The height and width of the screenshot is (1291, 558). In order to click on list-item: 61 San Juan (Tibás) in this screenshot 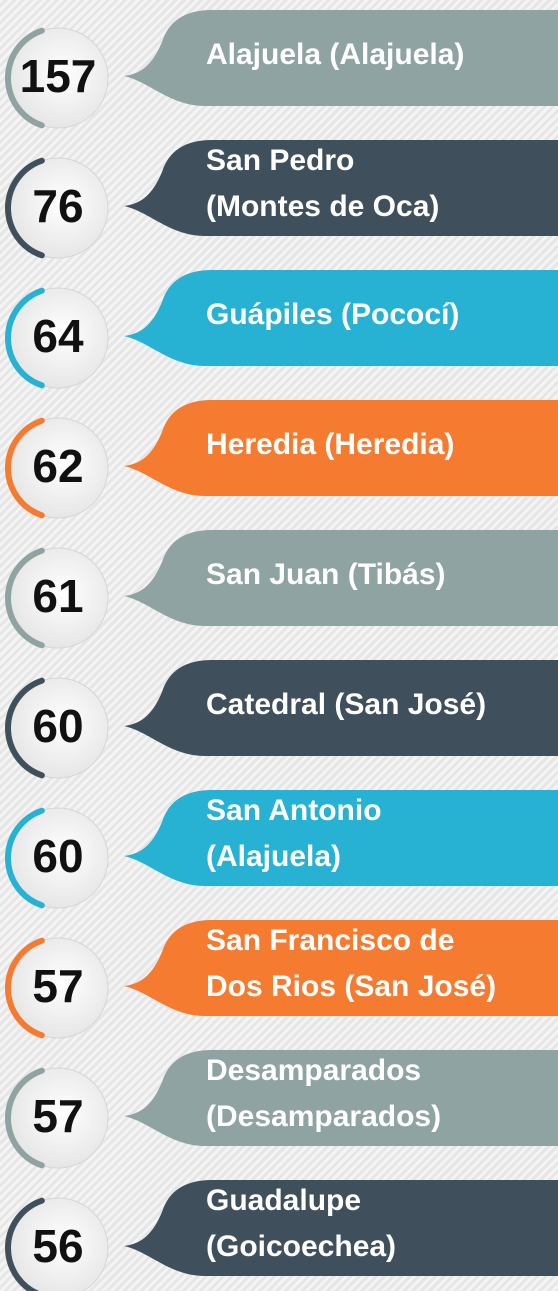, I will do `click(281, 589)`.